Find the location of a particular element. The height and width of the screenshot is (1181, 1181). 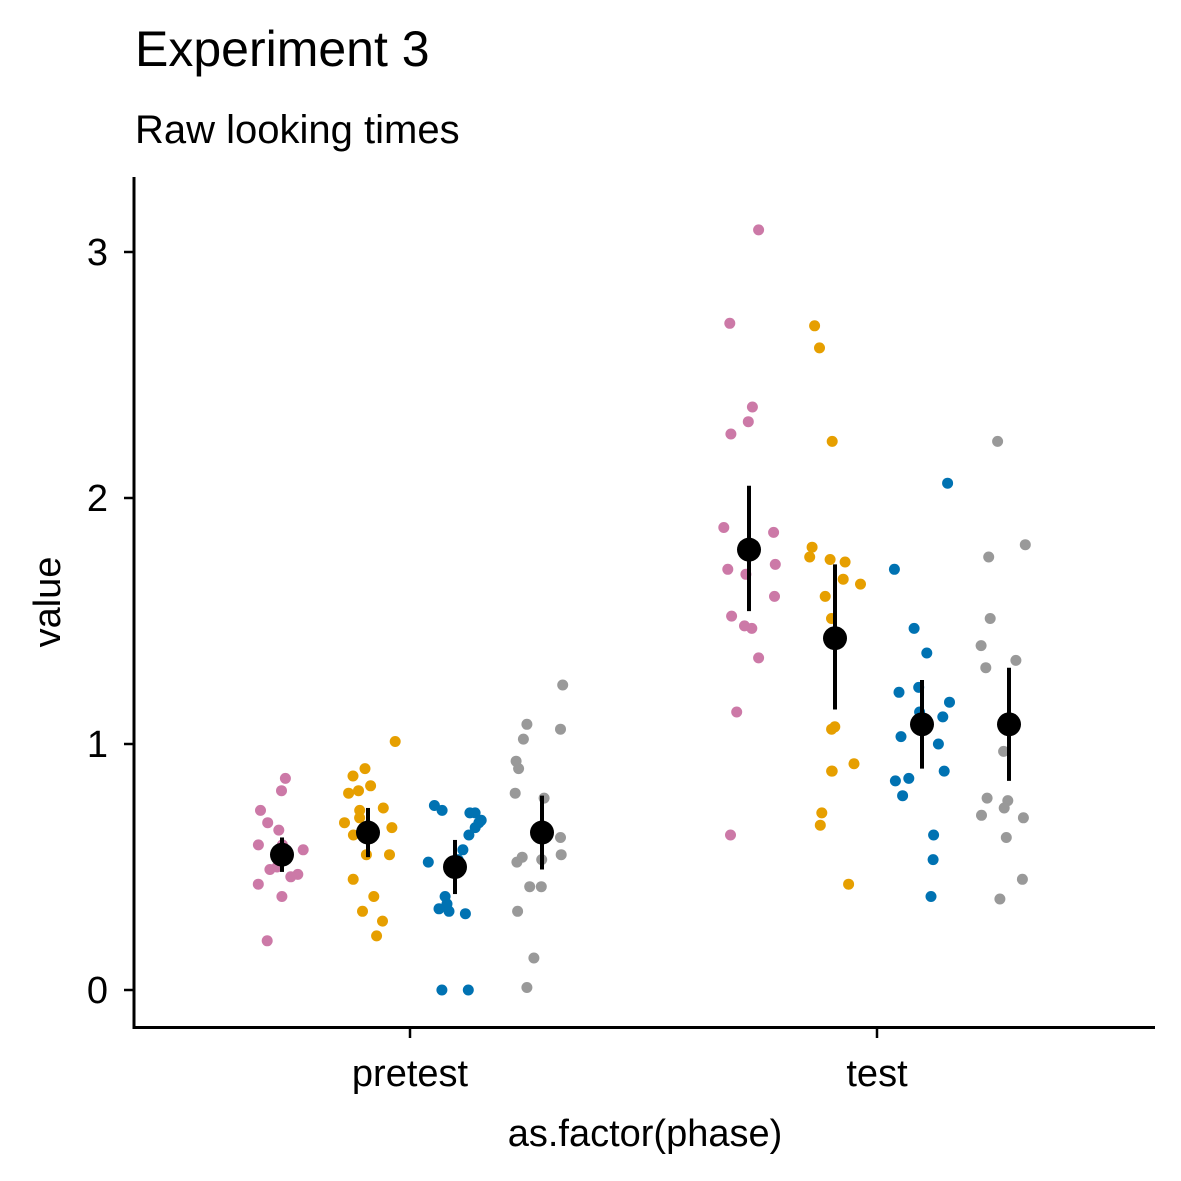

x-axis-ticks: pretest test is located at coordinates (630, 1061).